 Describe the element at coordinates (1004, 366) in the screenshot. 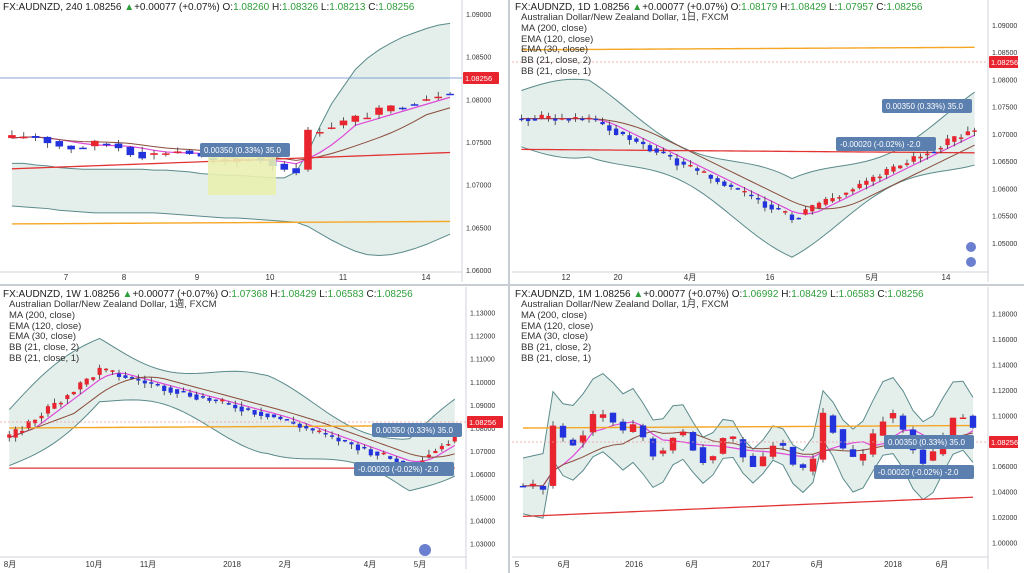

I see `y-tick-label: 1.14000` at that location.